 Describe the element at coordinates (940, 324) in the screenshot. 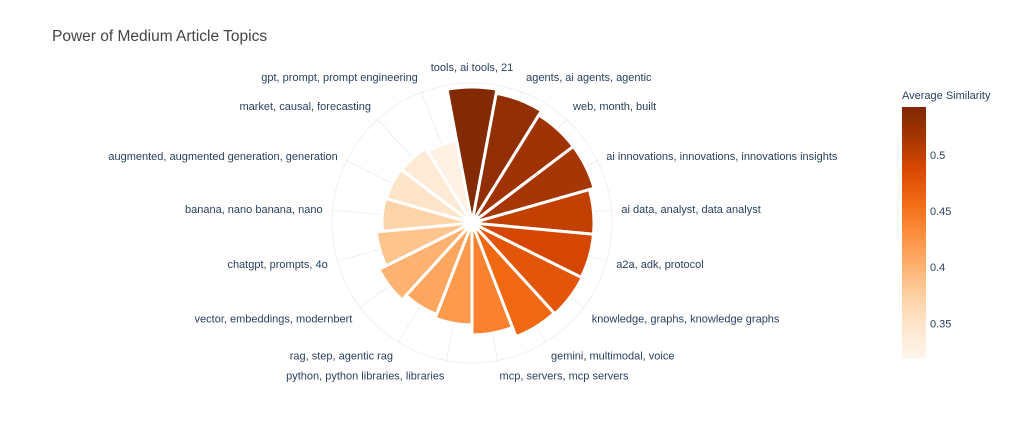

I see `colorbar-tick: 0.35` at that location.